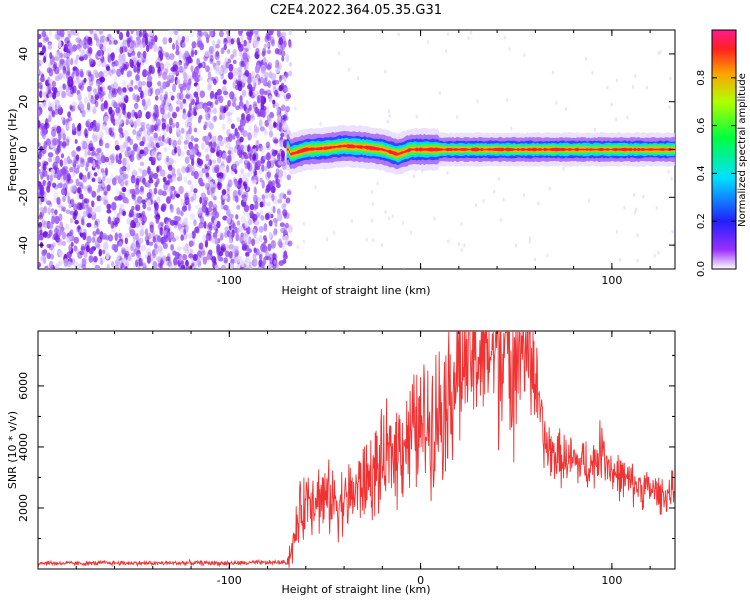  Describe the element at coordinates (701, 78) in the screenshot. I see `colorbar-tick-label: 0.8` at that location.